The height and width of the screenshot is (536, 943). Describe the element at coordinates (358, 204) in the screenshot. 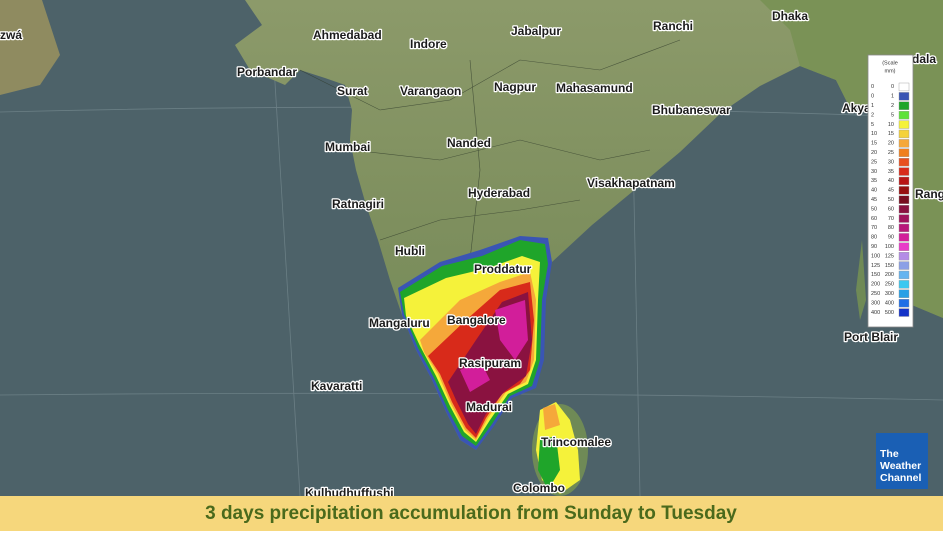

I see `city-label: Ratnagiri` at that location.